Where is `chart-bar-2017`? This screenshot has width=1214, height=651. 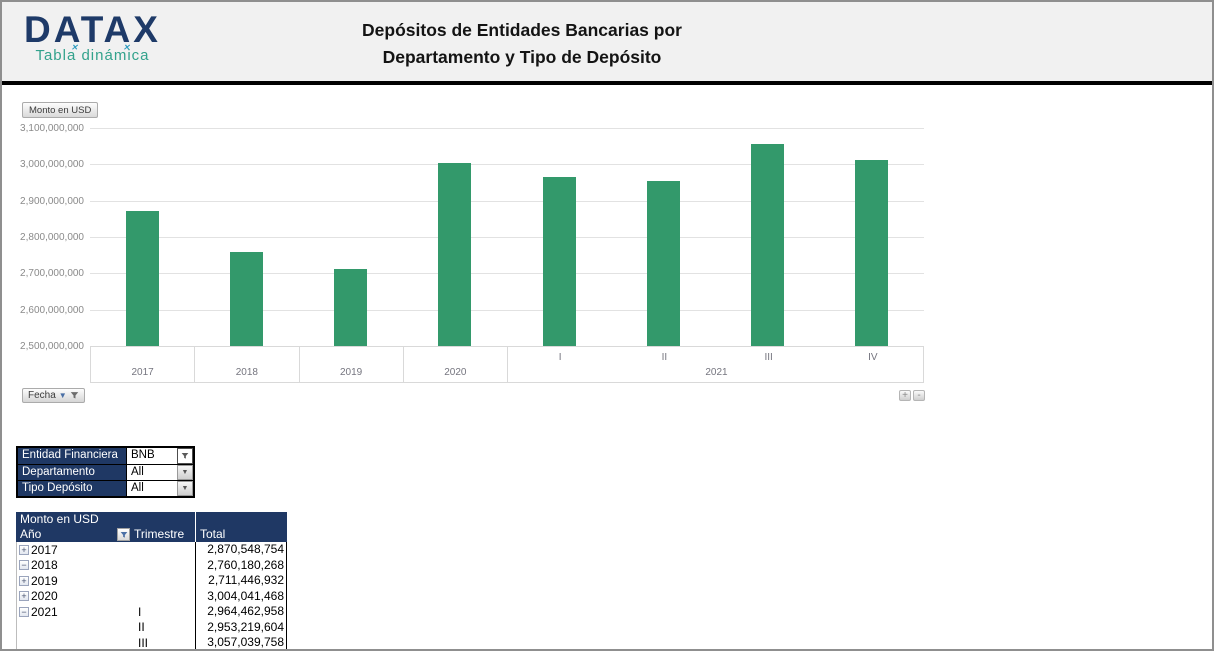 chart-bar-2017 is located at coordinates (142, 278).